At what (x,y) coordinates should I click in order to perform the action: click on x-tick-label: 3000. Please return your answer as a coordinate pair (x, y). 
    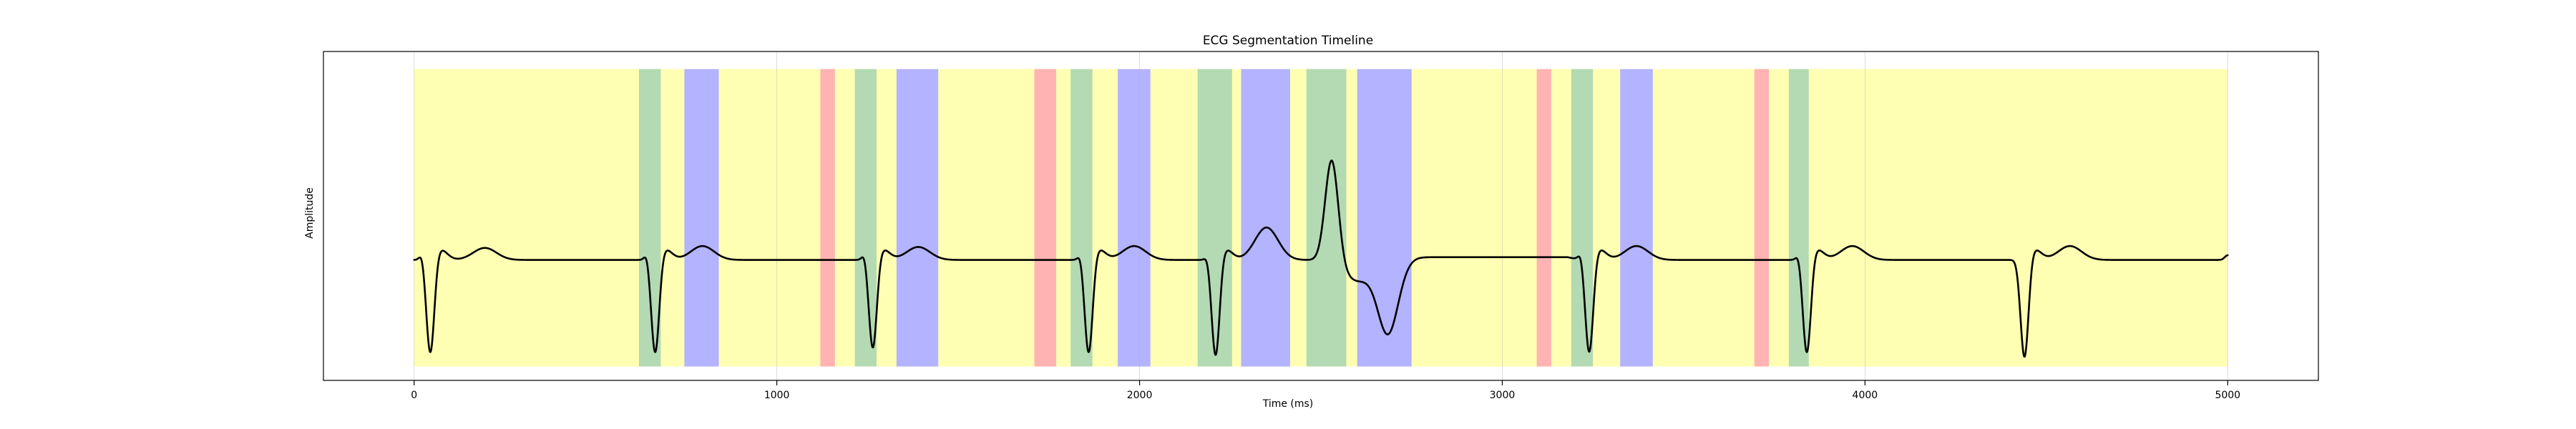
    Looking at the image, I should click on (1503, 395).